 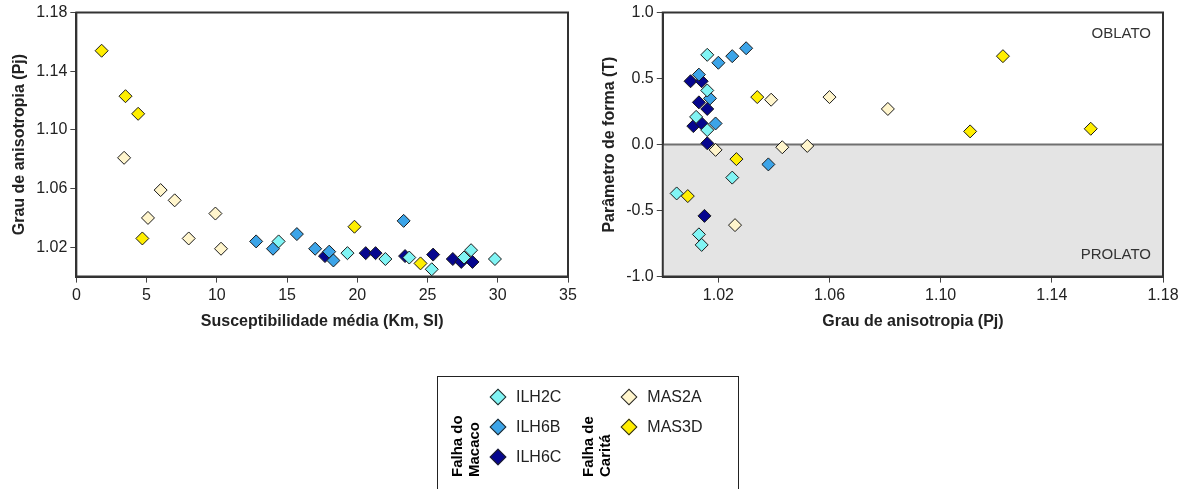 I want to click on legend-label: ILH2C, so click(x=539, y=397).